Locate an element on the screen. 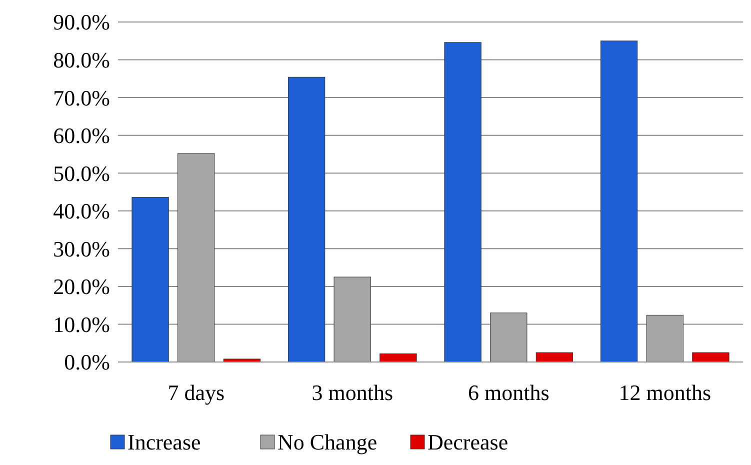 The height and width of the screenshot is (465, 751). x-tick-label: 12 months is located at coordinates (665, 392).